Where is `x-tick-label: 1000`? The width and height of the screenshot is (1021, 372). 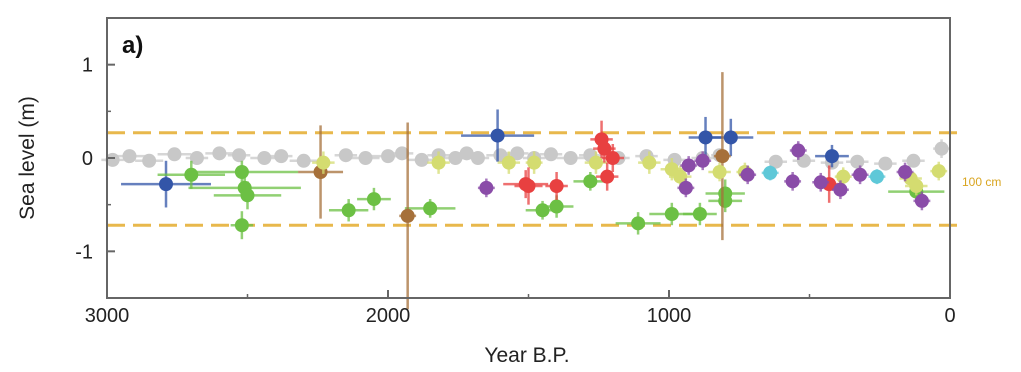
x-tick-label: 1000 is located at coordinates (669, 316).